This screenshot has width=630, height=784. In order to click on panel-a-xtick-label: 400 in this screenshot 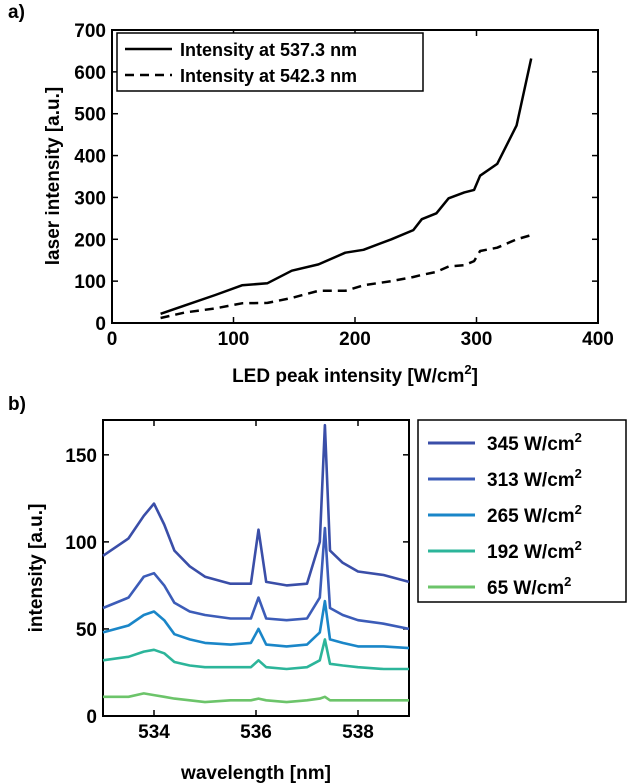, I will do `click(598, 339)`.